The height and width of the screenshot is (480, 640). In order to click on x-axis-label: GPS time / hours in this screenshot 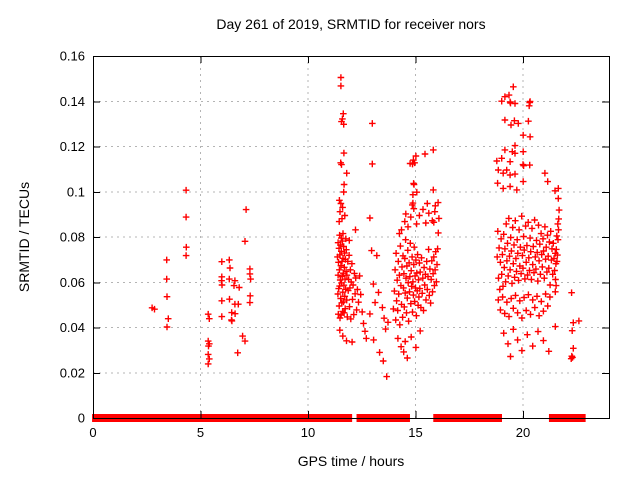, I will do `click(351, 461)`.